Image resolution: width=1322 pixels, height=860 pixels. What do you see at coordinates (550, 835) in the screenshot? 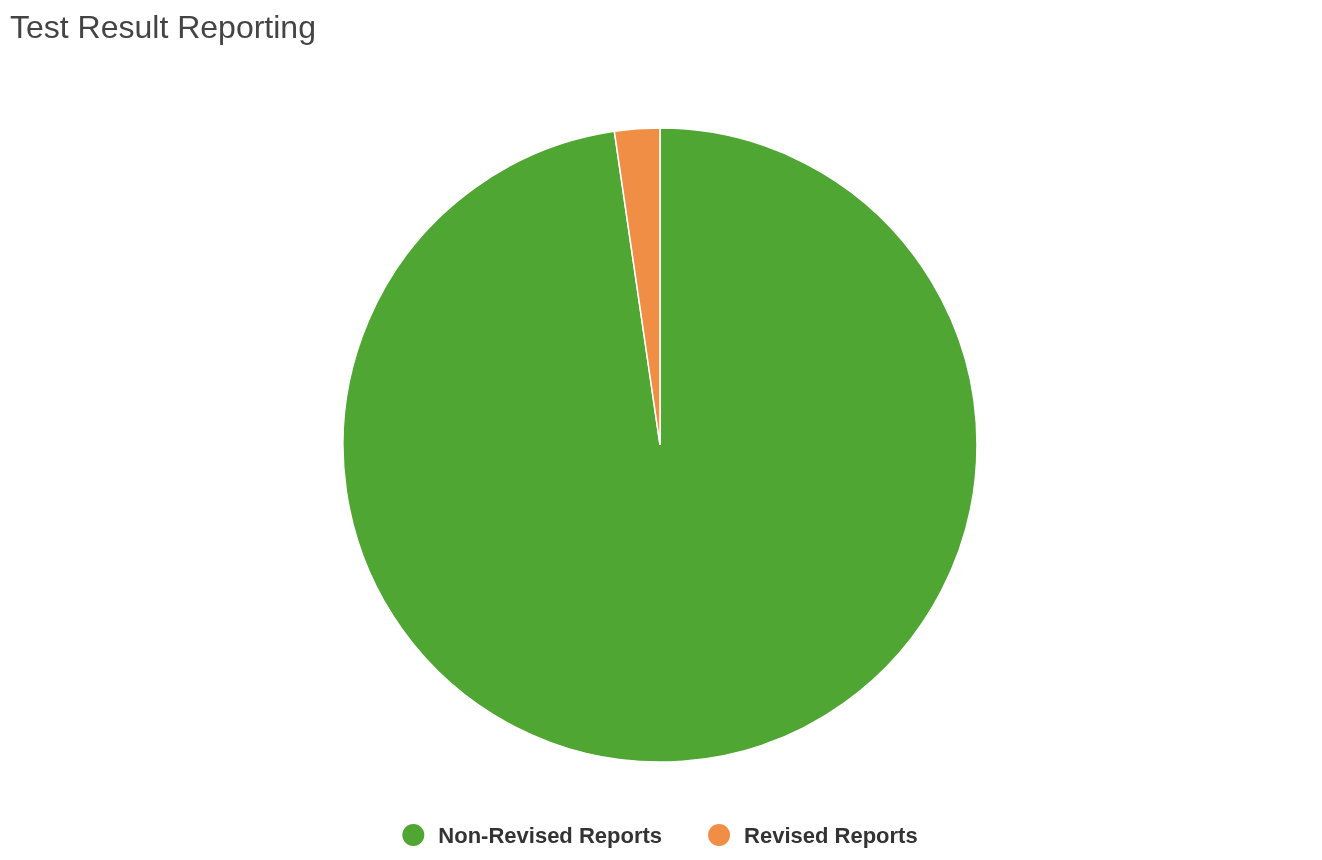
I see `legend-label: Non-Revised Reports` at bounding box center [550, 835].